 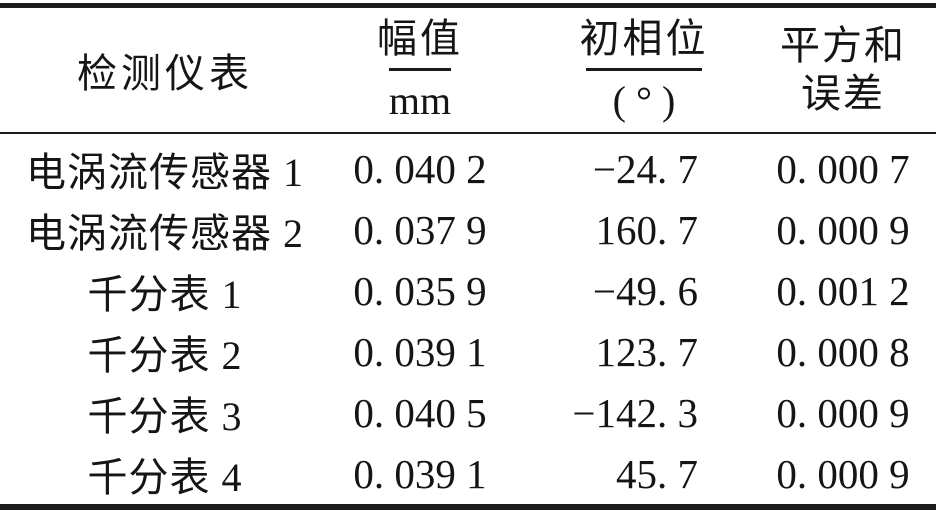 I want to click on phase-fraction-bar, so click(x=644, y=69).